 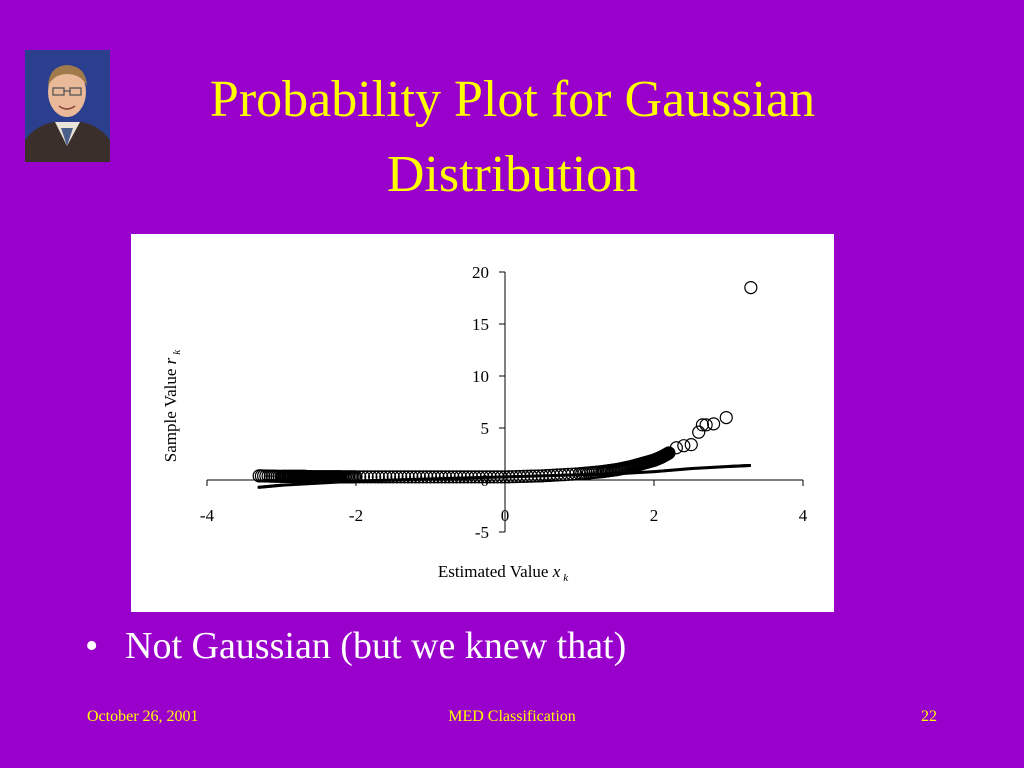 I want to click on y-tick-label: 5, so click(x=485, y=428).